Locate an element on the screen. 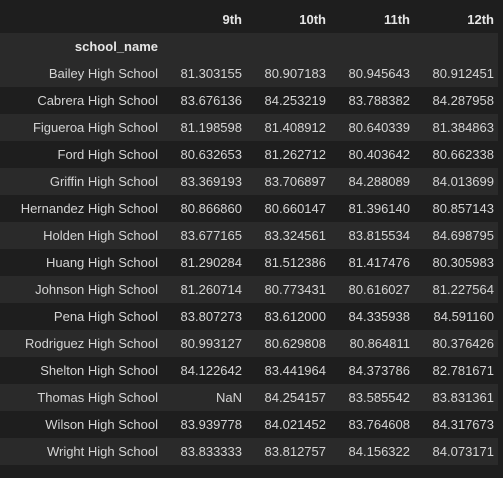  row-index-label: Figueroa High School is located at coordinates (95, 127).